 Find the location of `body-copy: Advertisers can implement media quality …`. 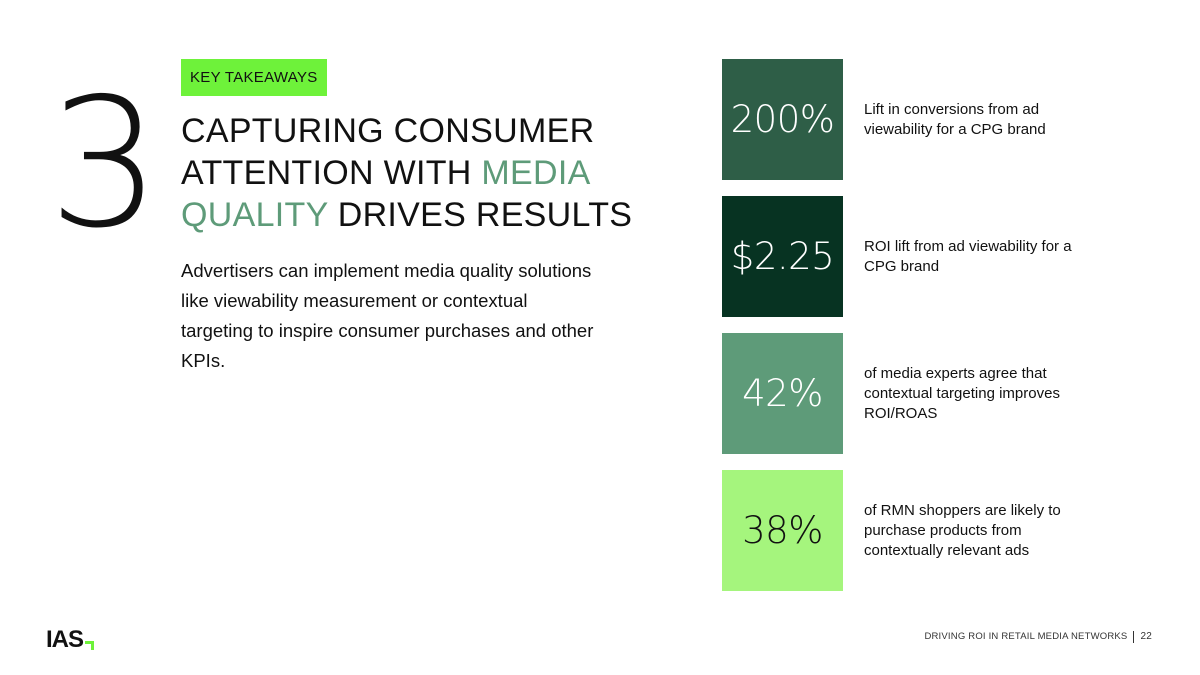

body-copy: Advertisers can implement media quality … is located at coordinates (387, 315).